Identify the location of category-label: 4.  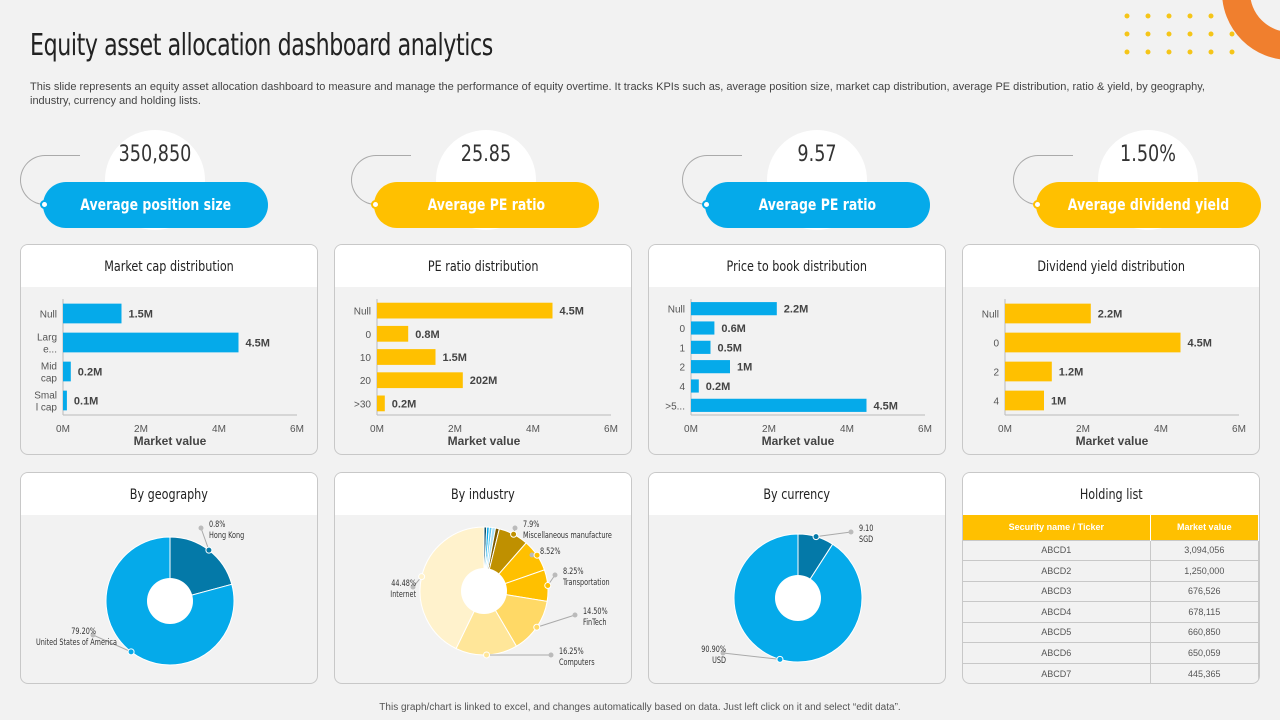
(682, 387).